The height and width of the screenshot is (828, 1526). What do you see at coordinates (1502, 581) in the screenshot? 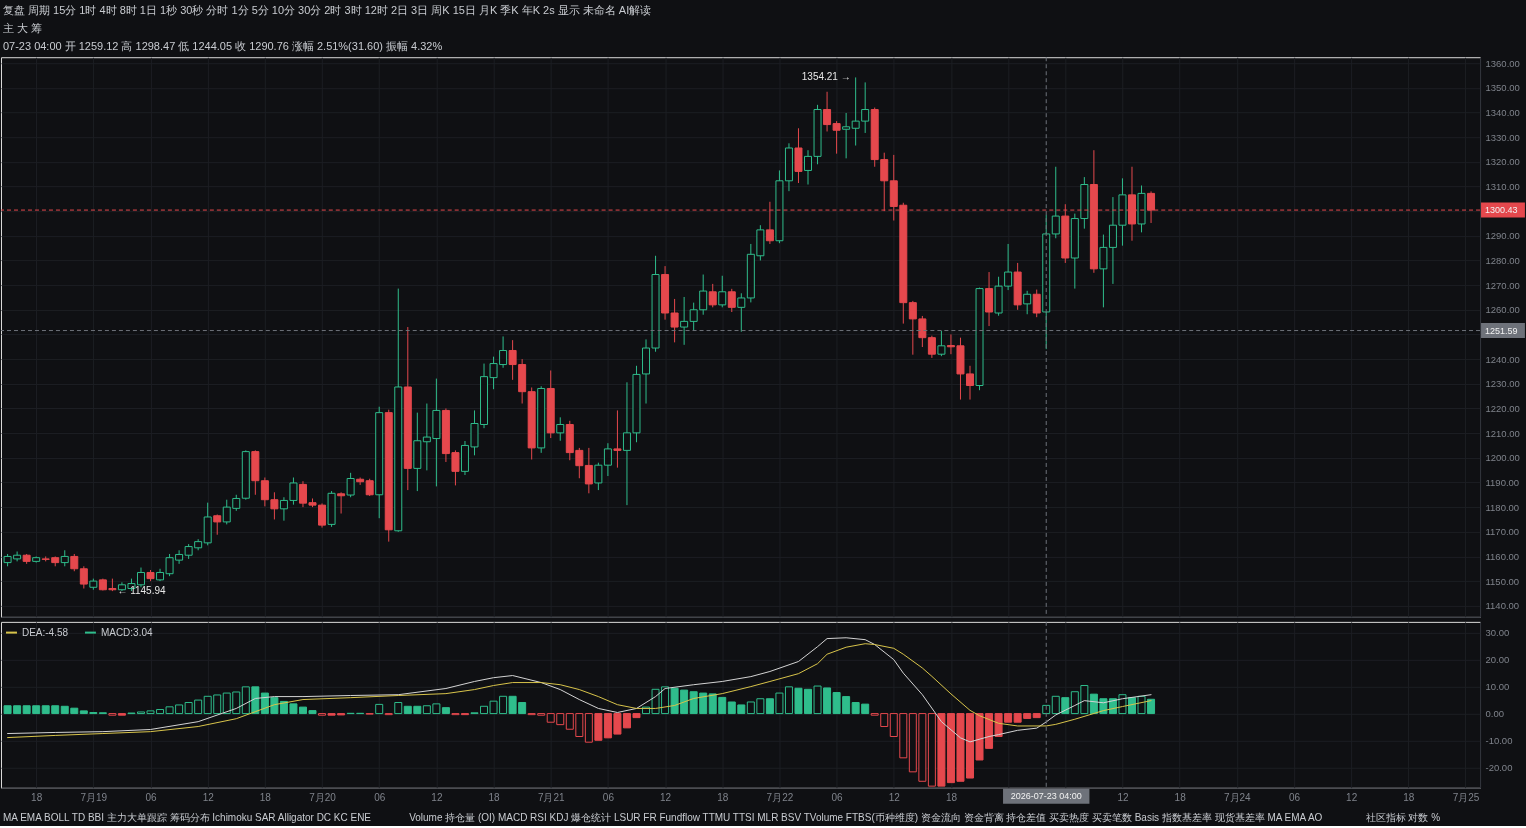
I see `y-tick-label: 1150.00` at bounding box center [1502, 581].